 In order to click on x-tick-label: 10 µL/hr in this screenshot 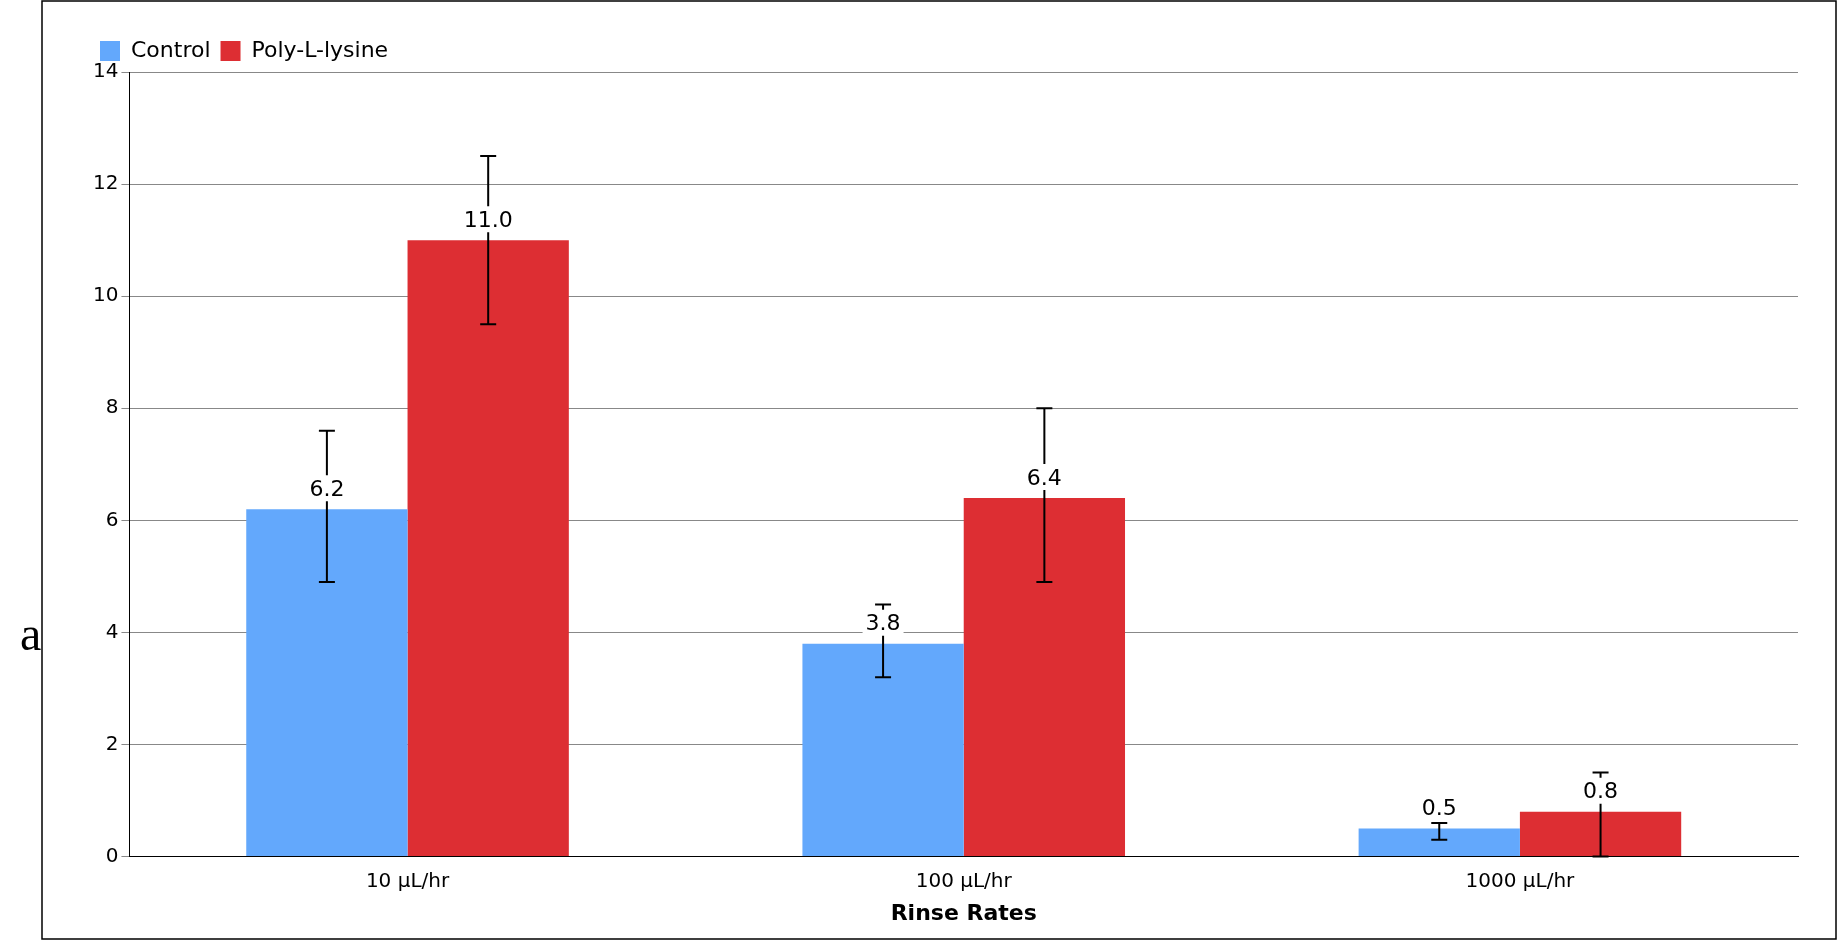, I will do `click(407, 879)`.